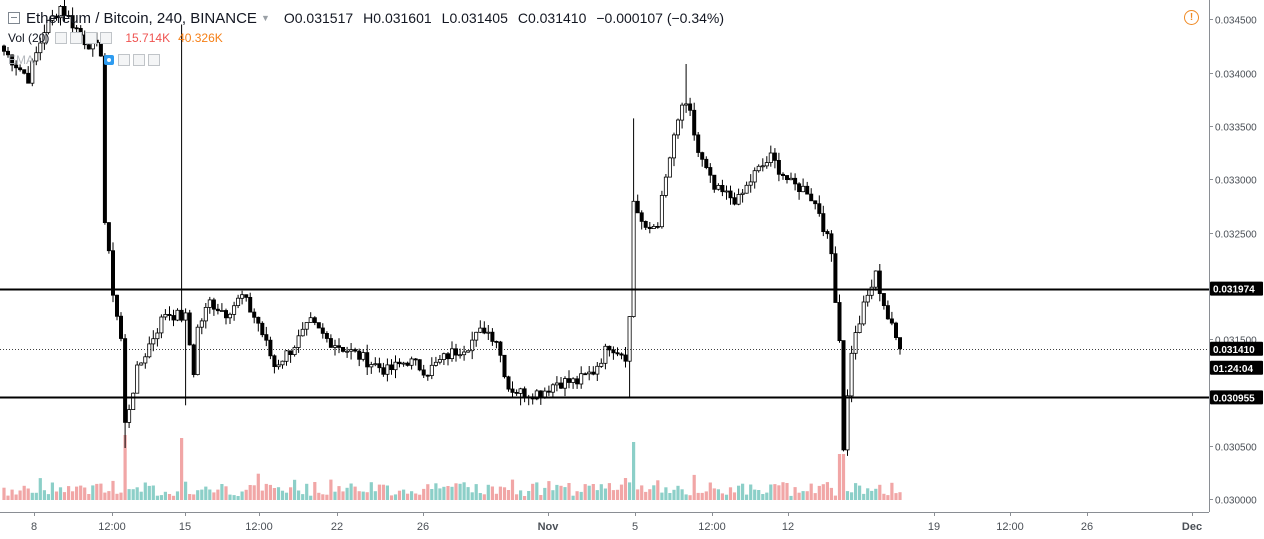 This screenshot has height=539, width=1264. Describe the element at coordinates (265, 18) in the screenshot. I see `chevron-down-icon: ▼` at that location.